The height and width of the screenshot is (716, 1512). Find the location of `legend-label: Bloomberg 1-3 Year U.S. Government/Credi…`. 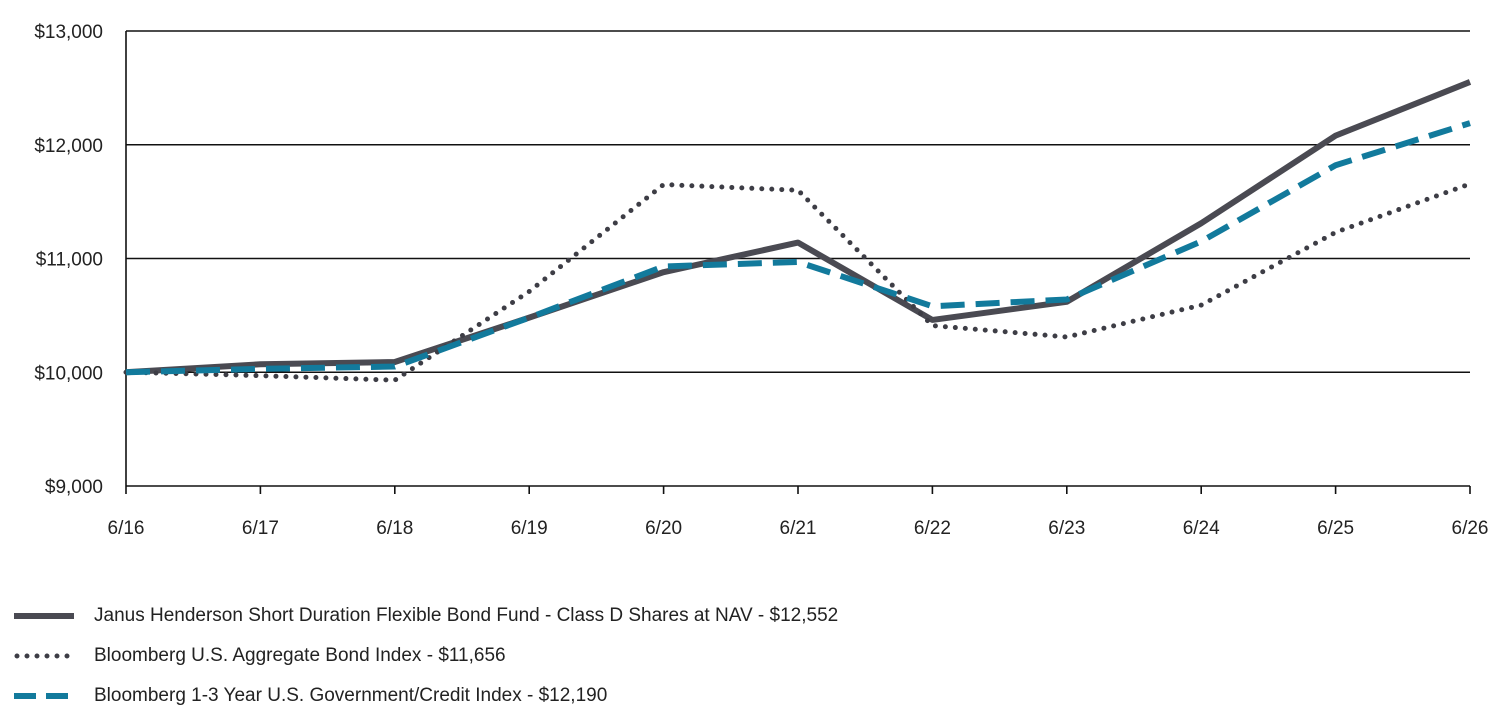

legend-label: Bloomberg 1-3 Year U.S. Government/Credi… is located at coordinates (351, 695).